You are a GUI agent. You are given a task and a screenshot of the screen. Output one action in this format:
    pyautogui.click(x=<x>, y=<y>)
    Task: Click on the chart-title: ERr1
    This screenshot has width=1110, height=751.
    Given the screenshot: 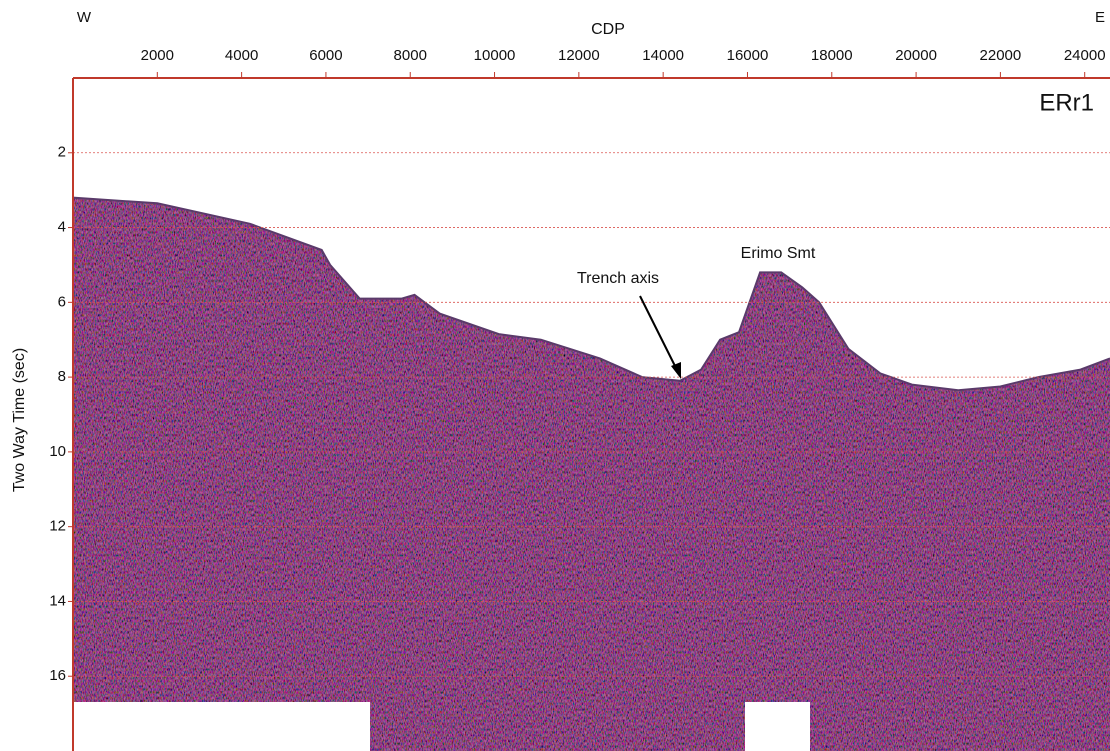 What is the action you would take?
    pyautogui.click(x=1066, y=102)
    